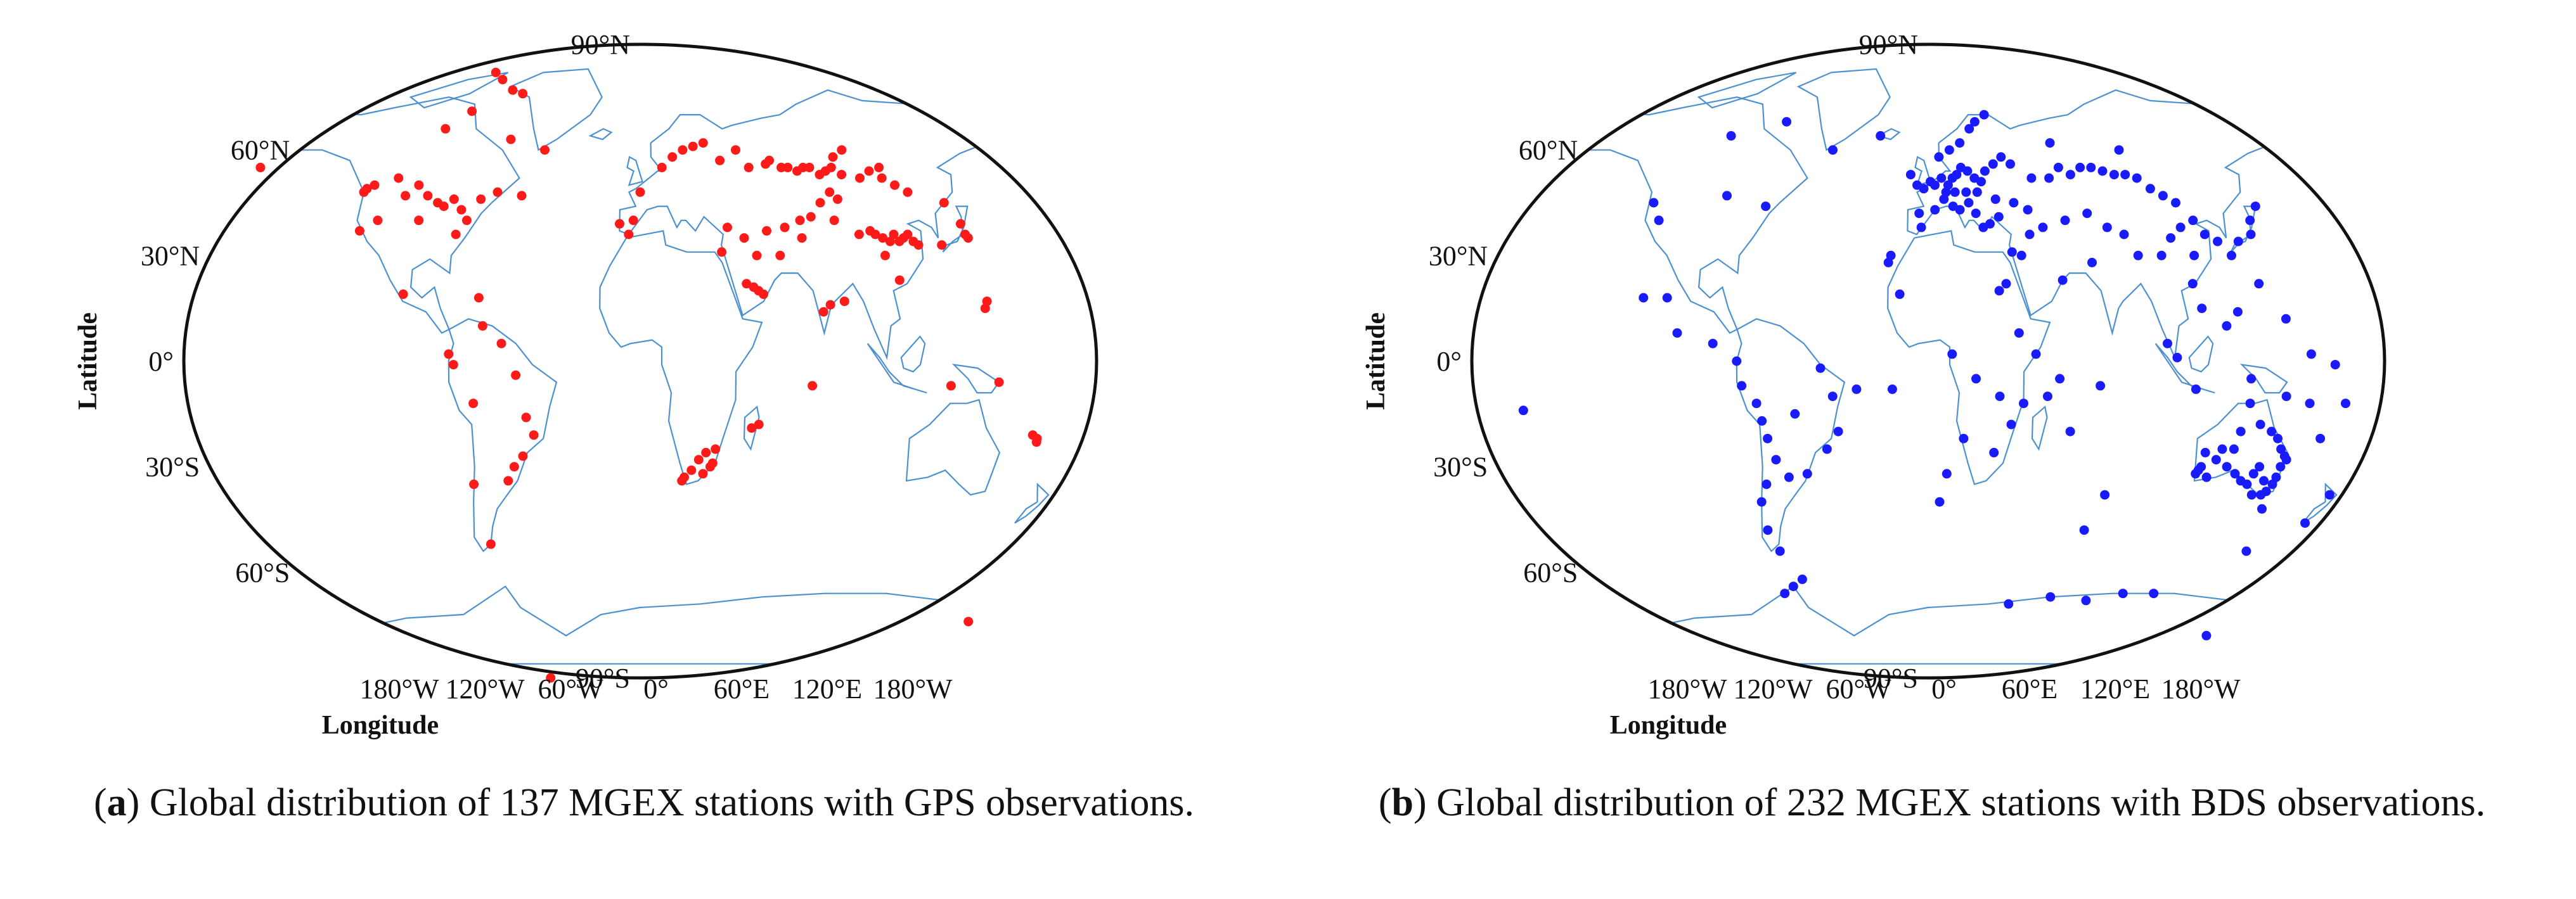 The width and height of the screenshot is (2576, 899). What do you see at coordinates (1969, 358) in the screenshot?
I see `coastline-africa` at bounding box center [1969, 358].